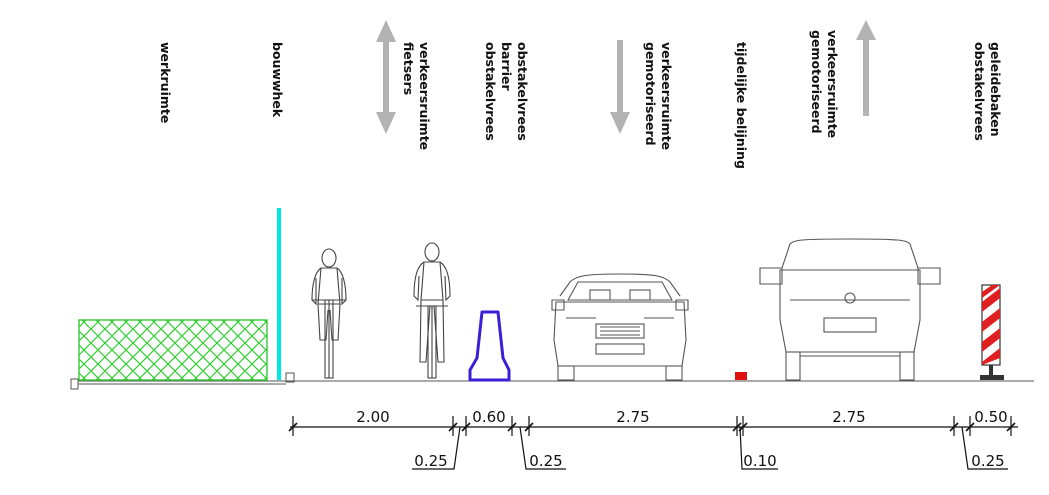  Describe the element at coordinates (424, 96) in the screenshot. I see `fietsers-label-line1: verkeersruimte` at that location.